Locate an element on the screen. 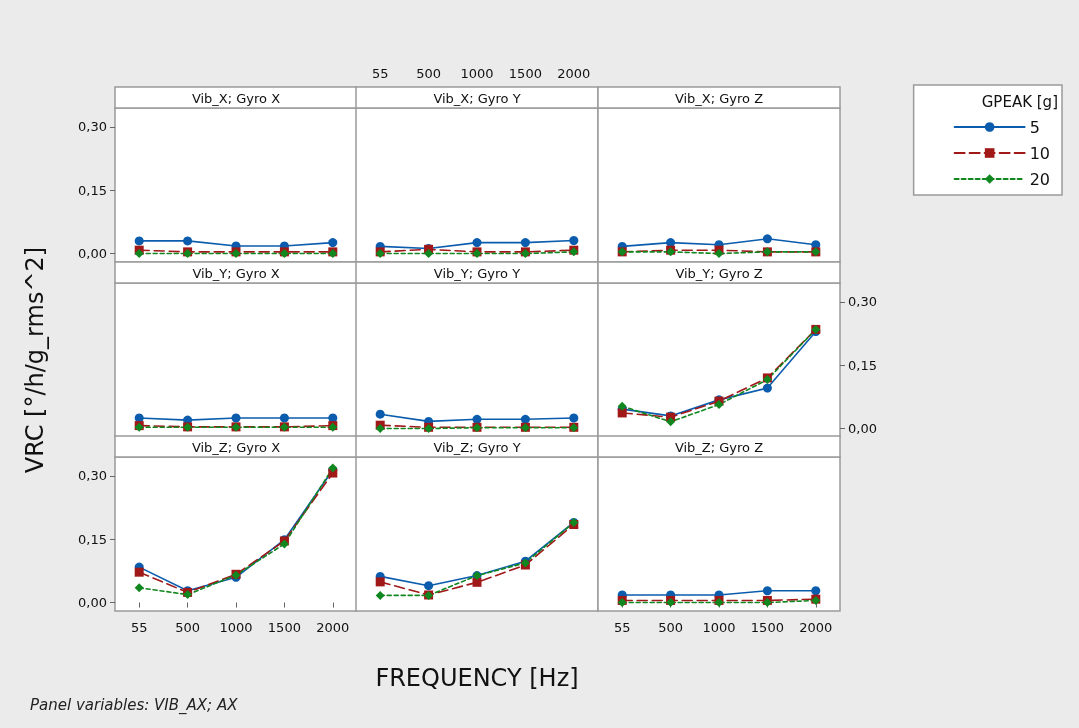 Image resolution: width=1079 pixels, height=728 pixels. chart-title: Vib_Z; Gyro Z is located at coordinates (719, 447).